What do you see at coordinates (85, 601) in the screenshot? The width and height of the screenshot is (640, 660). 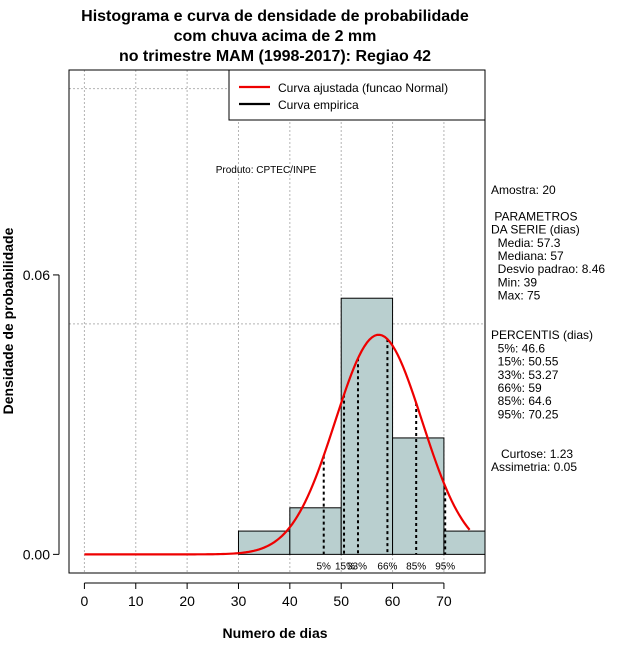 I see `x-tick-label: 0` at bounding box center [85, 601].